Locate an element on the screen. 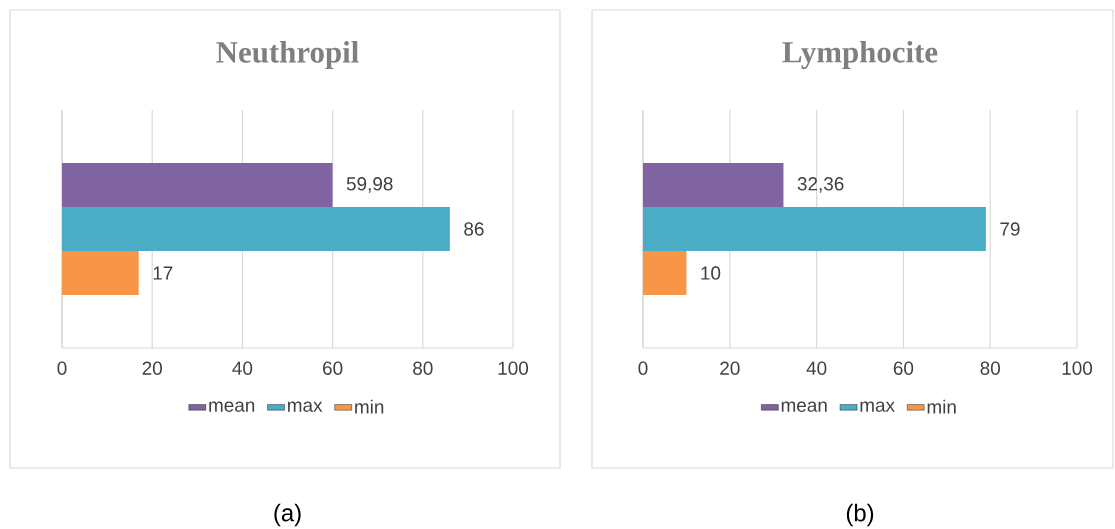 The height and width of the screenshot is (529, 1115). data-label: 17 is located at coordinates (163, 273).